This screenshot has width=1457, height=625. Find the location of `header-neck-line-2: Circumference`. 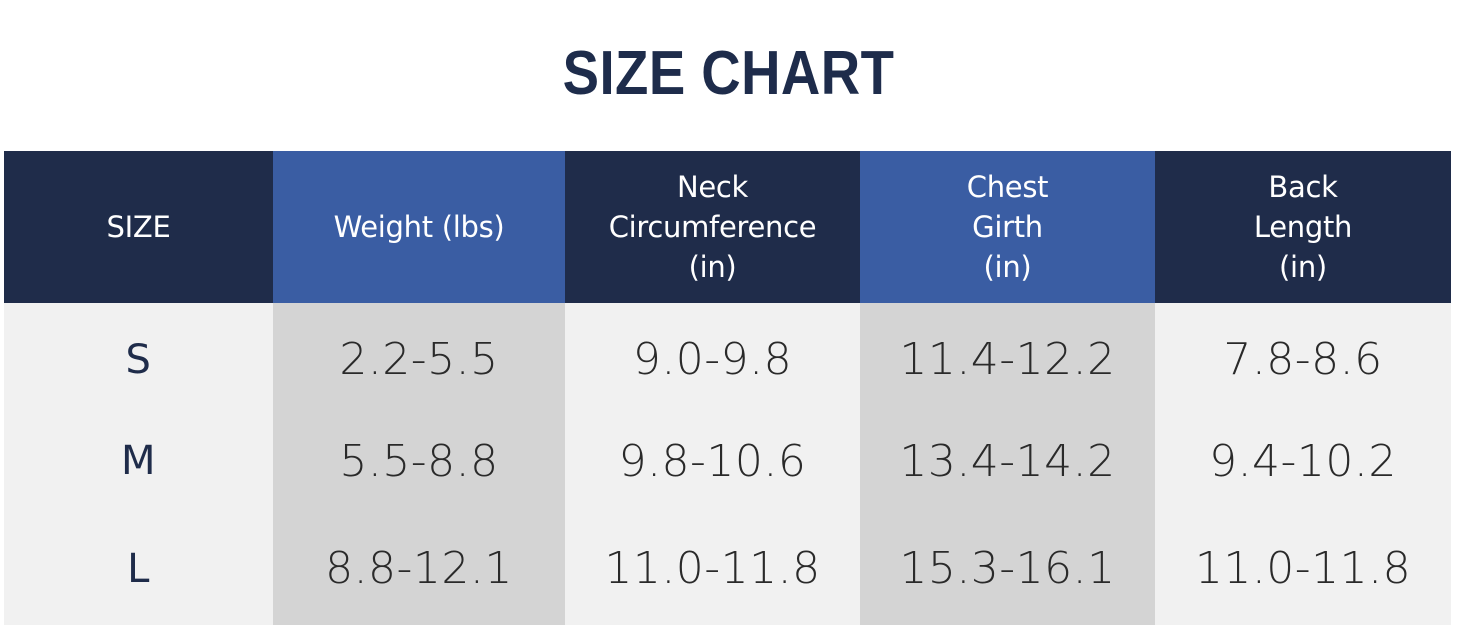

header-neck-line-2: Circumference is located at coordinates (712, 227).